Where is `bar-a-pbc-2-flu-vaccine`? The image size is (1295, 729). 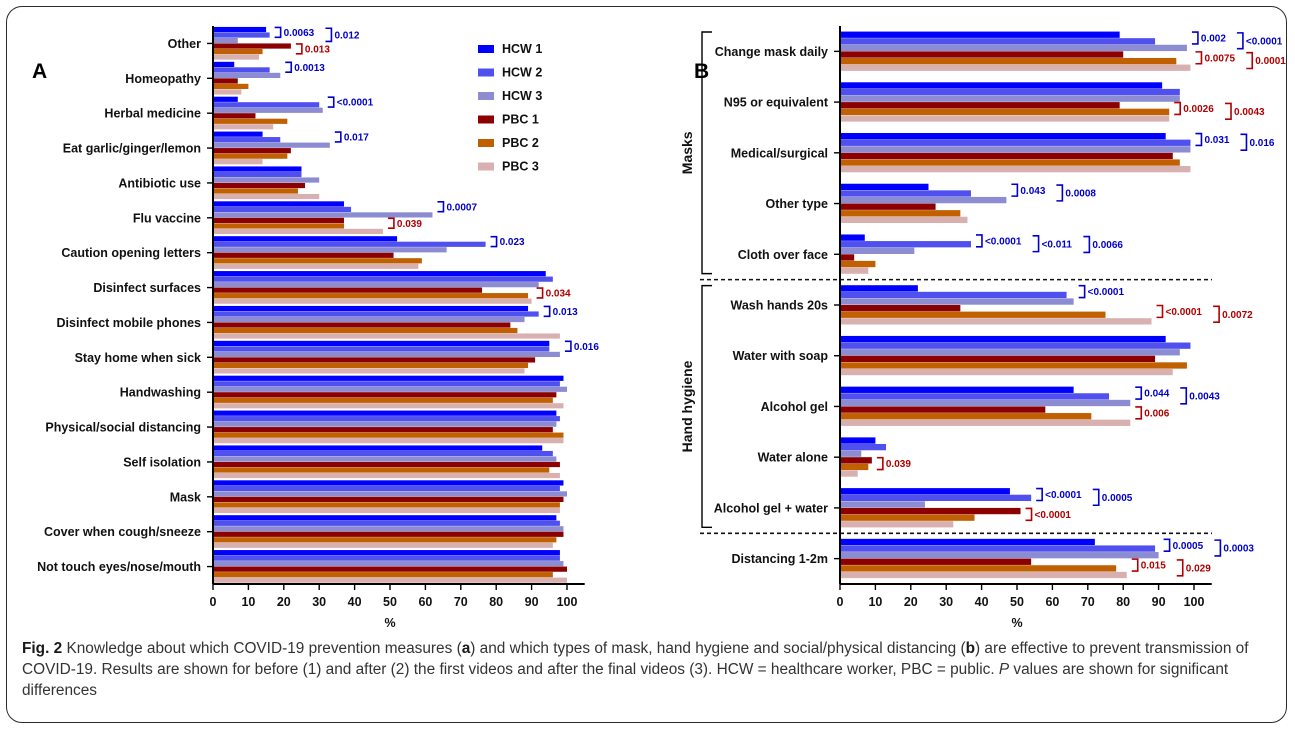 bar-a-pbc-2-flu-vaccine is located at coordinates (278, 226).